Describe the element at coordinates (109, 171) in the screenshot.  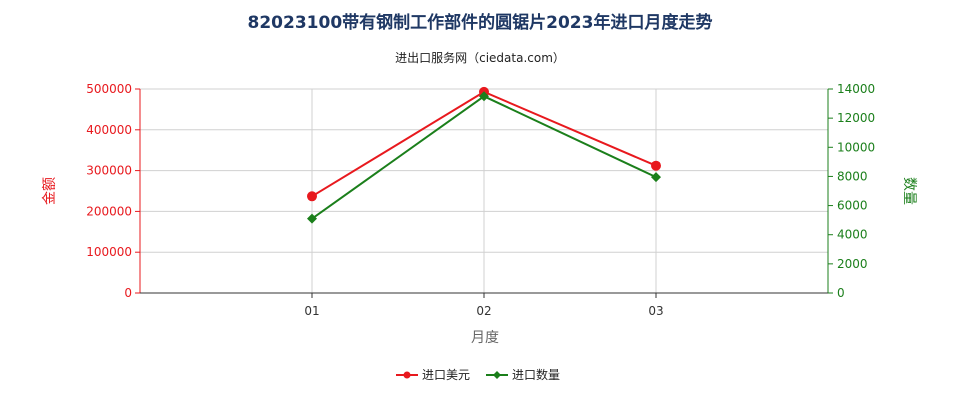
I see `y-left-tick-label: 300000` at that location.